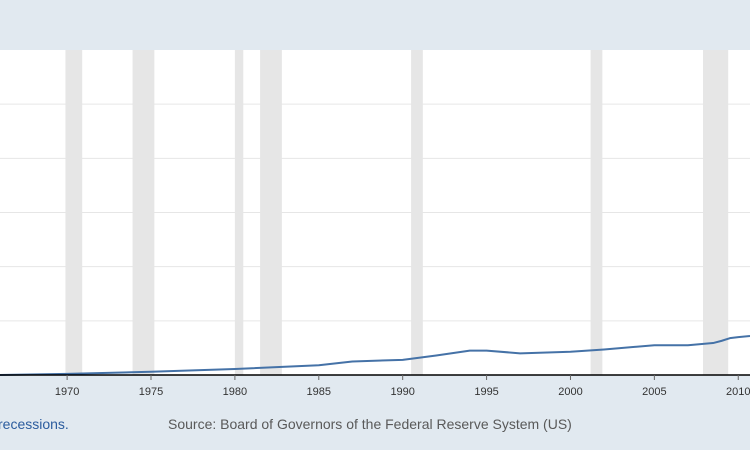 The image size is (750, 450). What do you see at coordinates (402, 392) in the screenshot?
I see `x-tick-label: 1990` at bounding box center [402, 392].